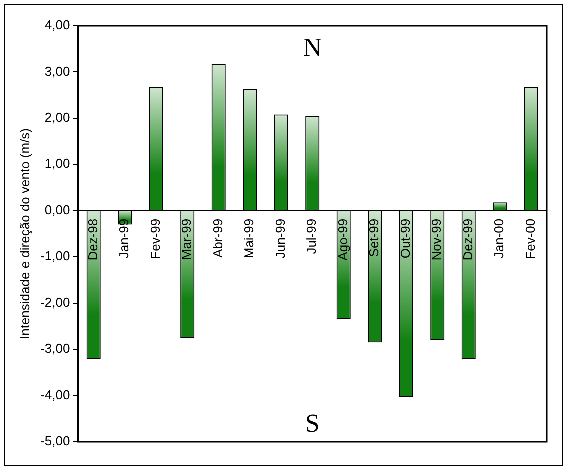 The image size is (569, 472). What do you see at coordinates (55, 348) in the screenshot?
I see `y-tick-label: -3,00` at bounding box center [55, 348].